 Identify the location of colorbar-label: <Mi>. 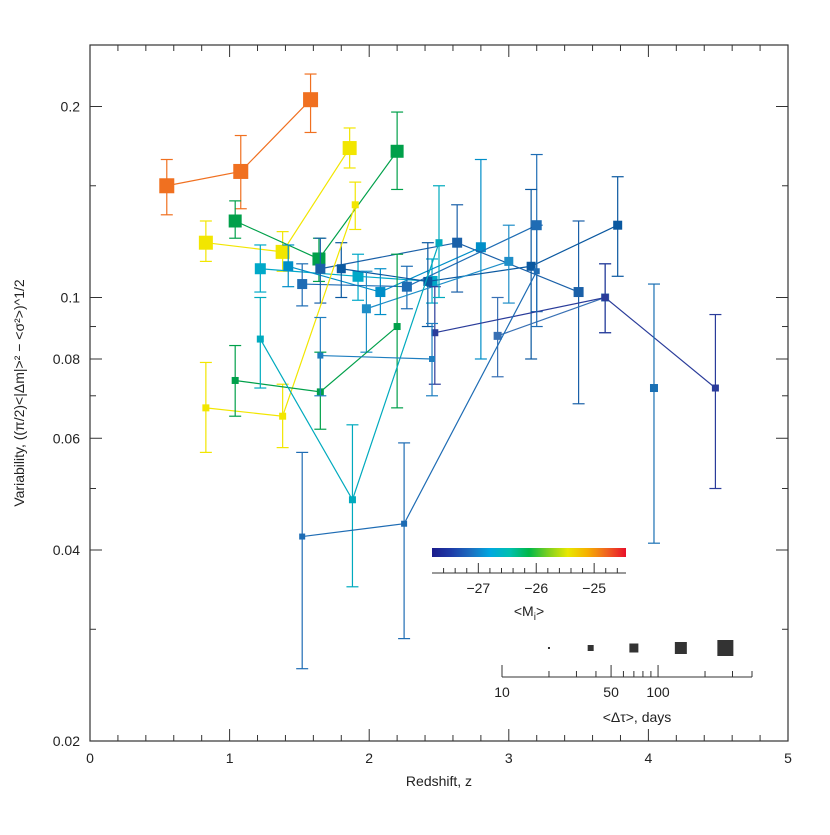
(529, 613).